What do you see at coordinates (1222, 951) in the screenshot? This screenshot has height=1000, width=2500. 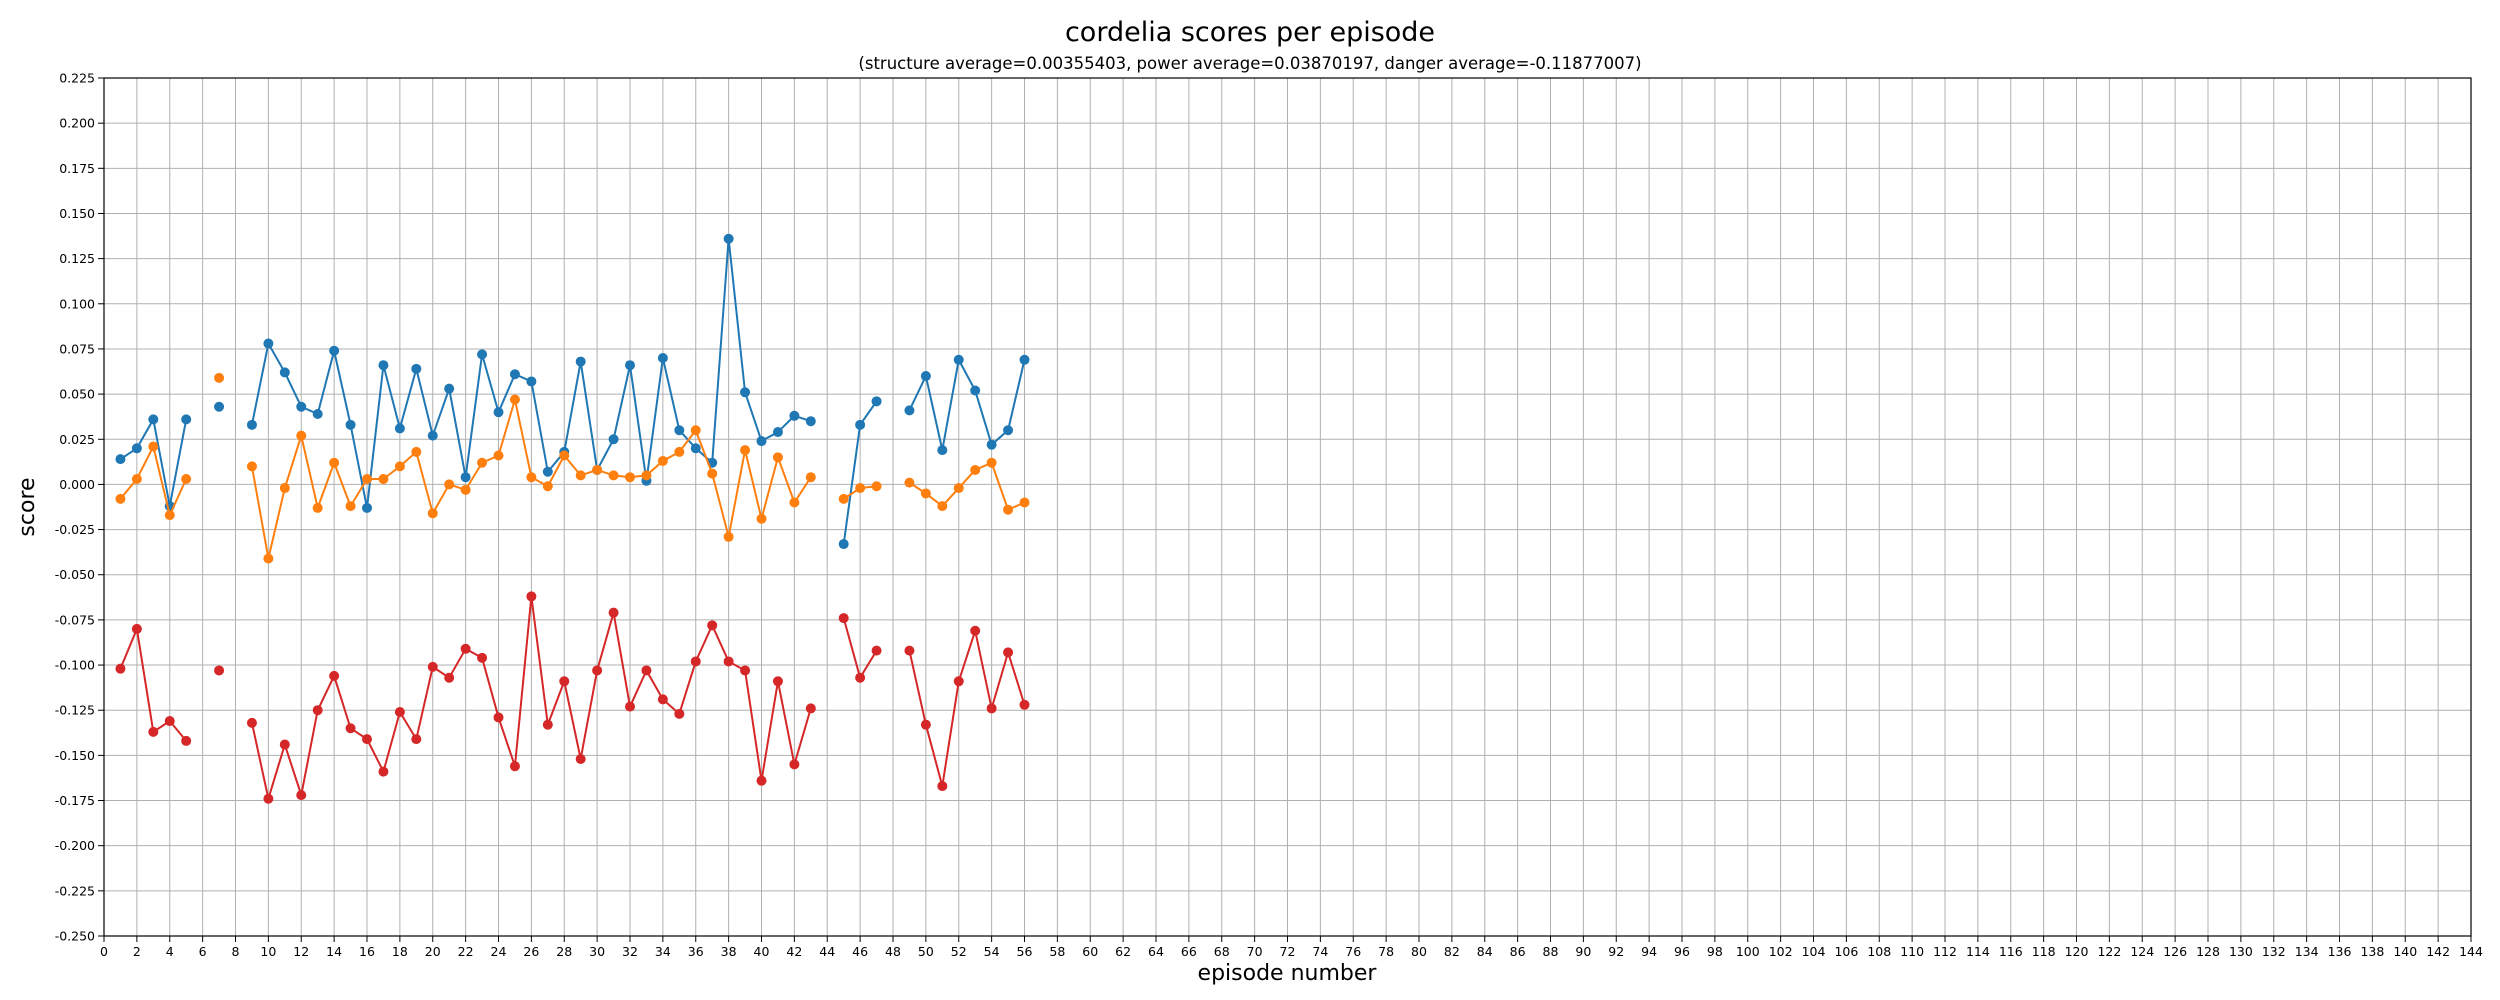 I see `x-tick-label: 68` at bounding box center [1222, 951].